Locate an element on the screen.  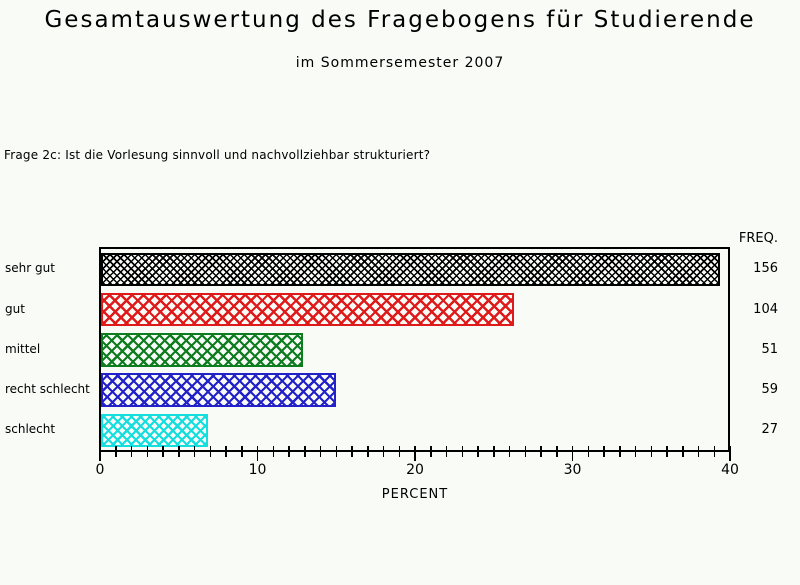
category-label-sehr-gut: sehr gut is located at coordinates (30, 268).